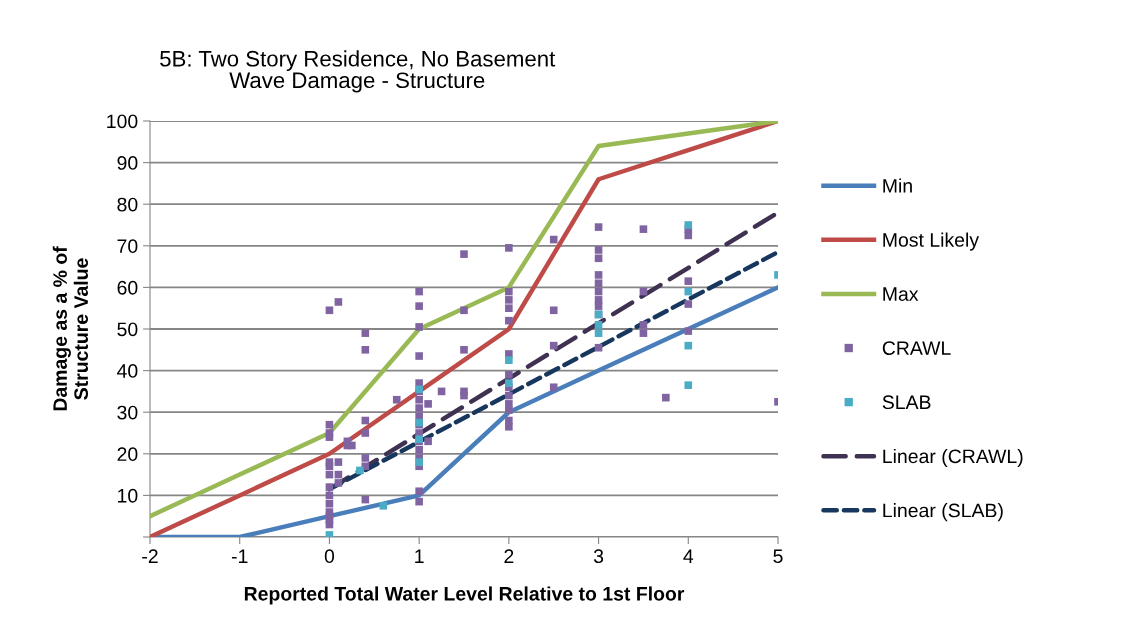  What do you see at coordinates (598, 556) in the screenshot?
I see `x-tick-label: 3` at bounding box center [598, 556].